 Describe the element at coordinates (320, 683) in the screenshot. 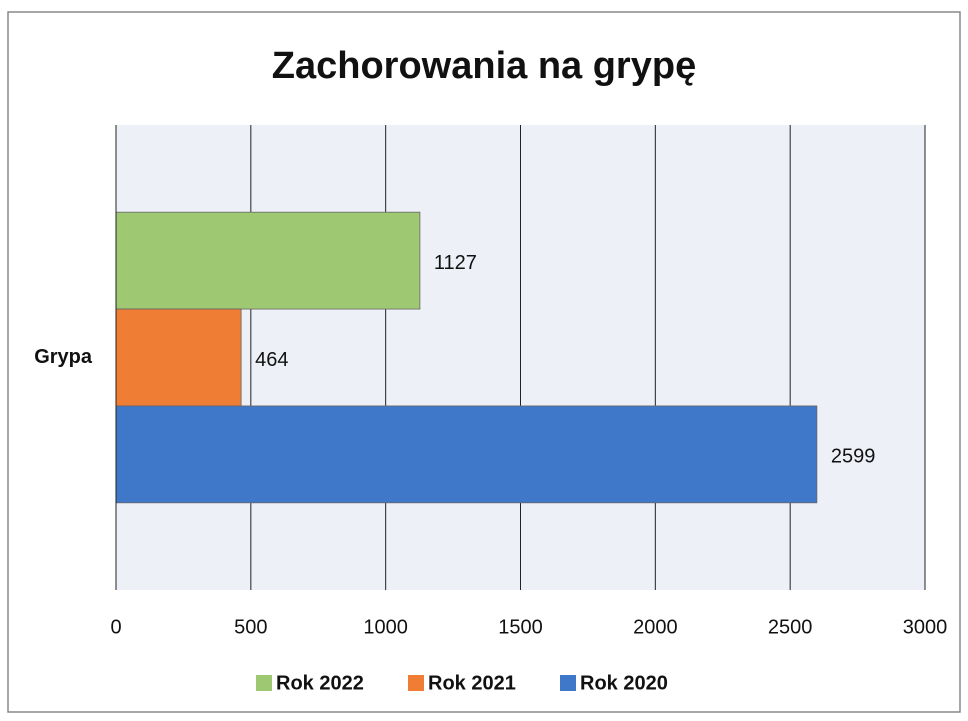

I see `legend-label: Rok 2022` at that location.